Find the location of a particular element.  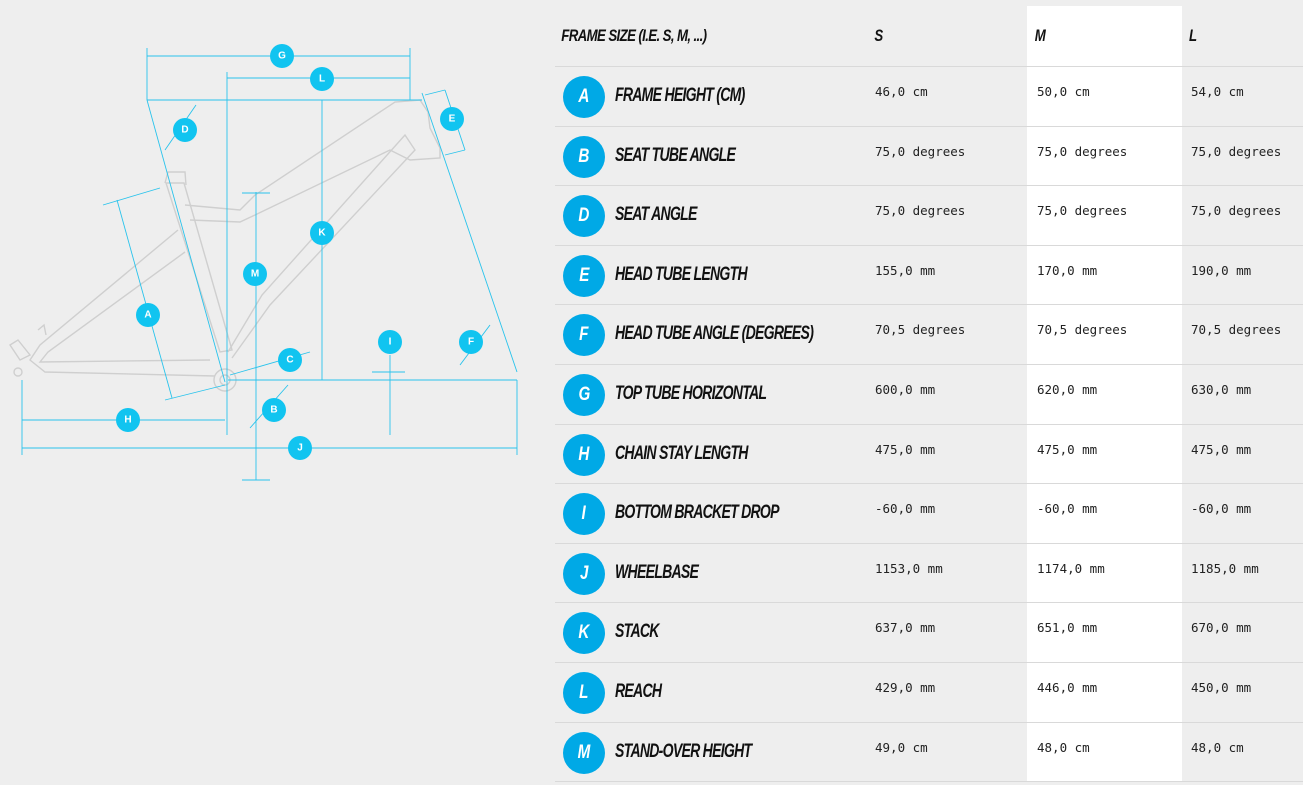

row-label-wrap: J WHEELBASE is located at coordinates (713, 573).